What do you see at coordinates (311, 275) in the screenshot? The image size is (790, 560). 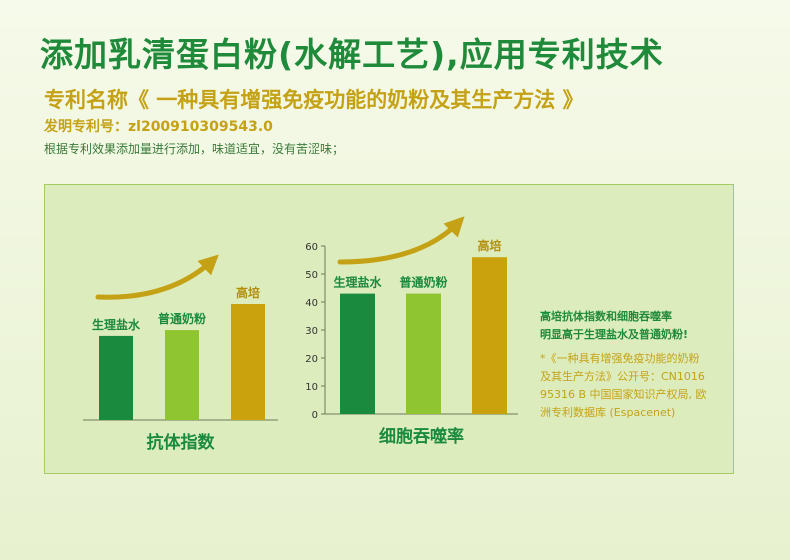 I see `y-tick-label: 50` at bounding box center [311, 275].